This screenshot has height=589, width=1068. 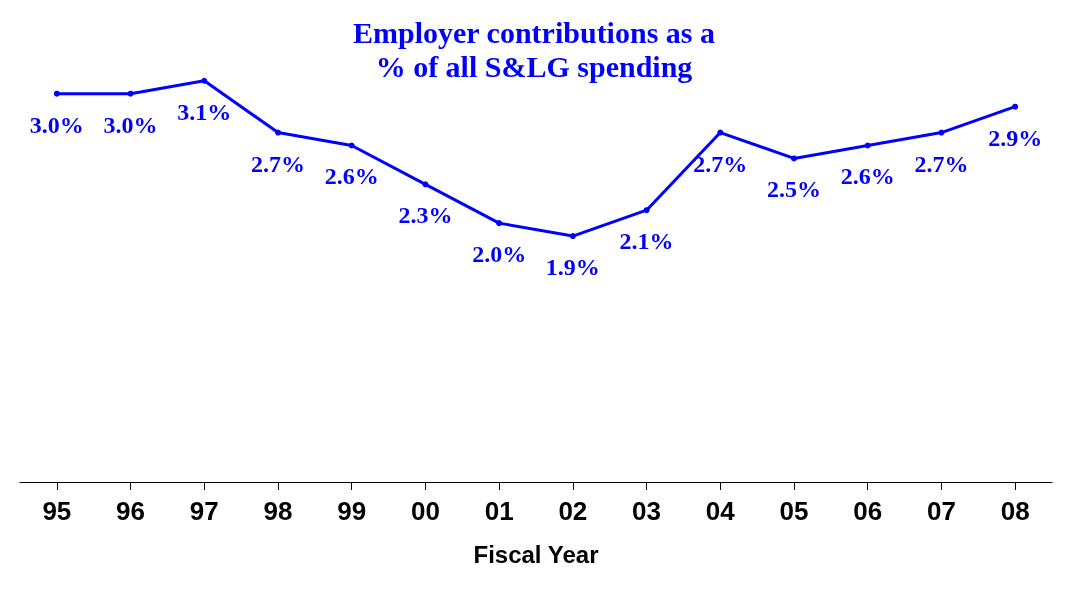 I want to click on x-tick-label: 00, so click(x=425, y=511).